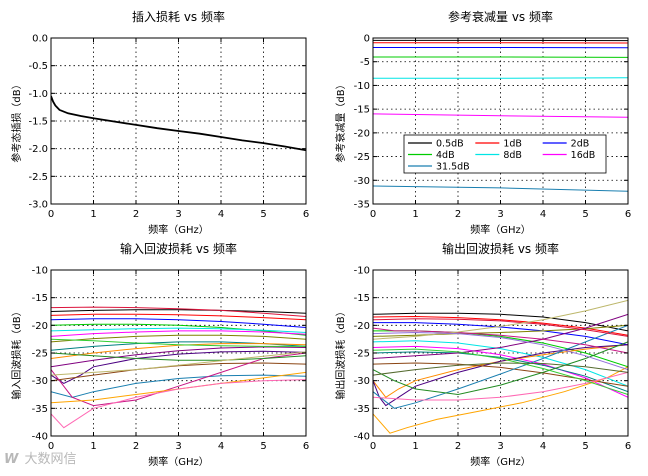 The image size is (648, 476). What do you see at coordinates (340, 120) in the screenshot?
I see `y-axis-label: 参考衰减量（dB）` at bounding box center [340, 120].